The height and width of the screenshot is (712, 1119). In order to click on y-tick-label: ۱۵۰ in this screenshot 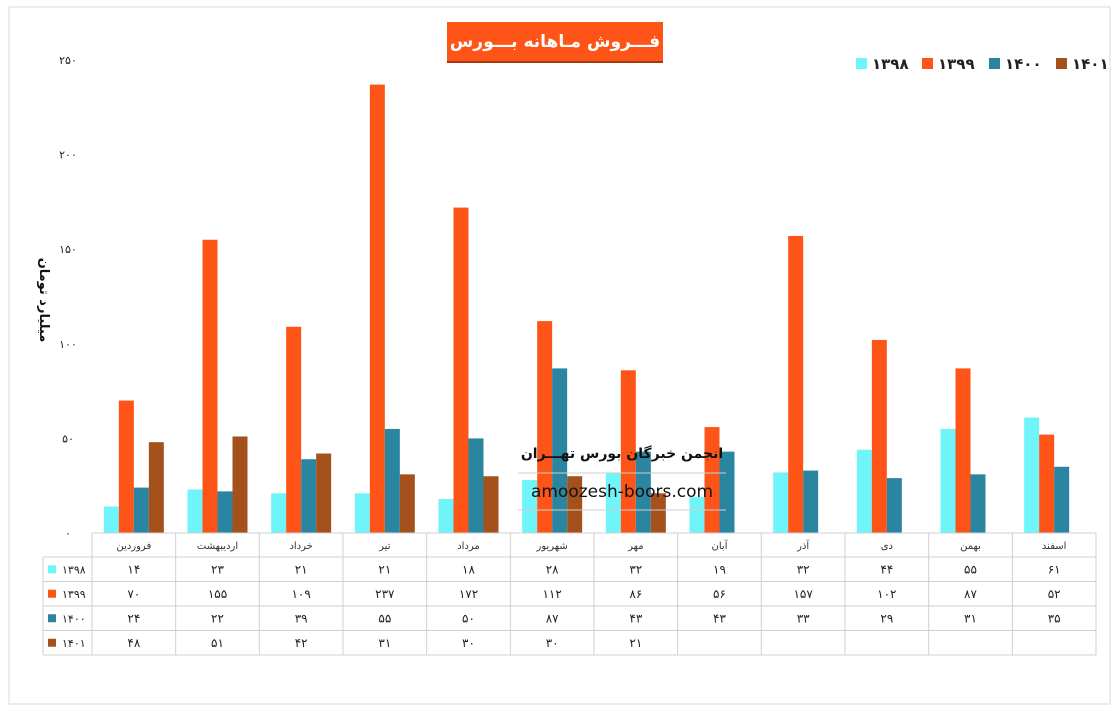, I will do `click(68, 249)`.